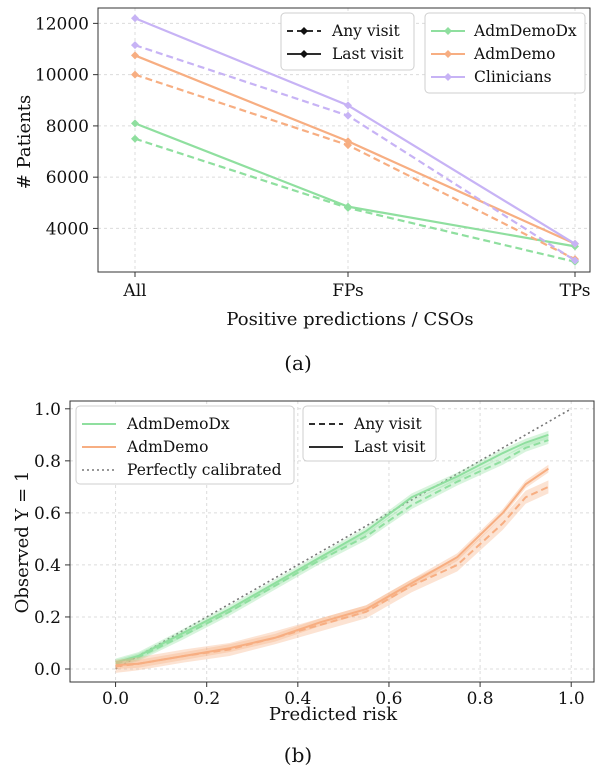  What do you see at coordinates (348, 291) in the screenshot?
I see `x-tick-label: FPs` at bounding box center [348, 291].